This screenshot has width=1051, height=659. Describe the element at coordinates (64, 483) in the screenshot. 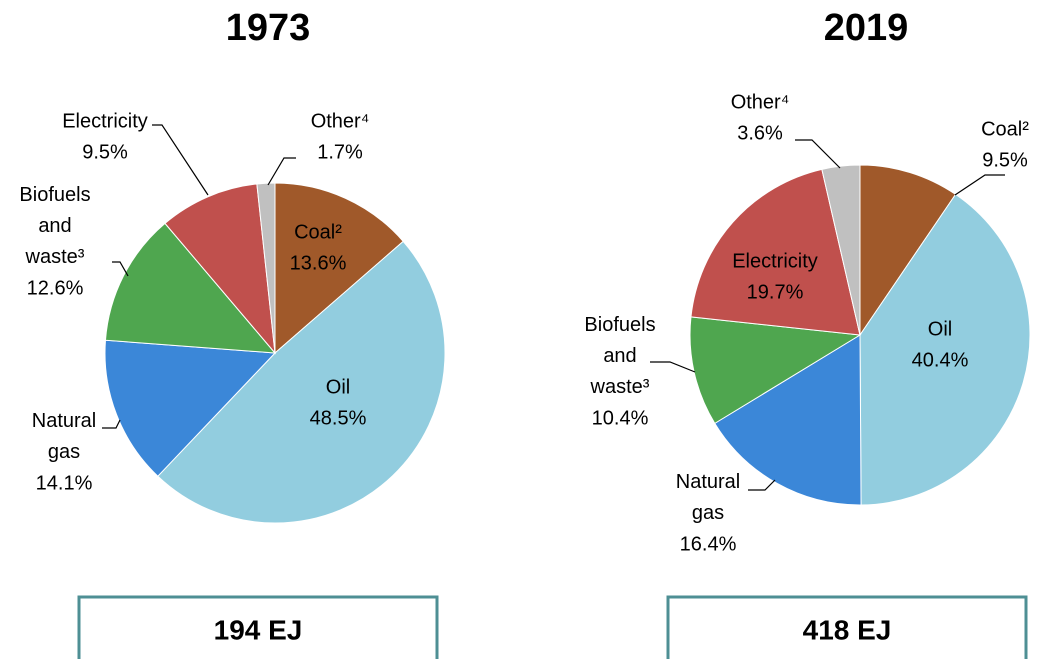

I see `value-label: 14.1%` at that location.